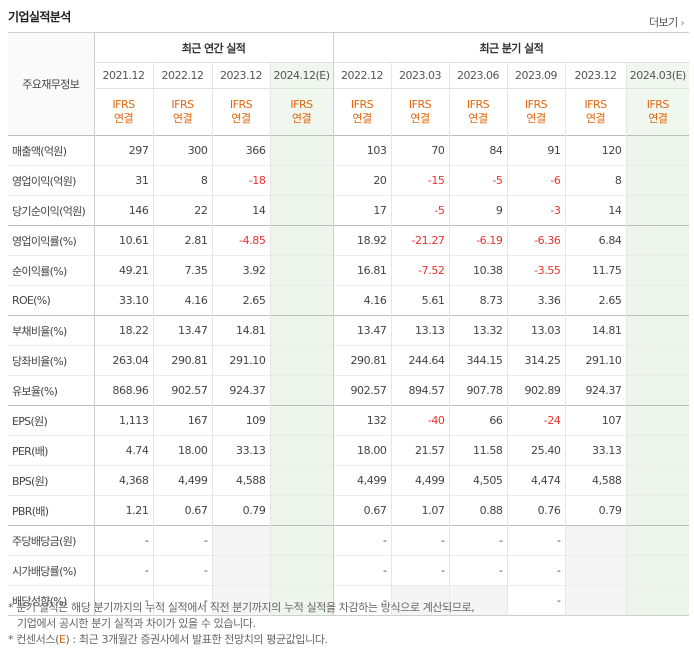 Image resolution: width=694 pixels, height=648 pixels. What do you see at coordinates (123, 240) in the screenshot?
I see `table-cell: 10.61` at bounding box center [123, 240].